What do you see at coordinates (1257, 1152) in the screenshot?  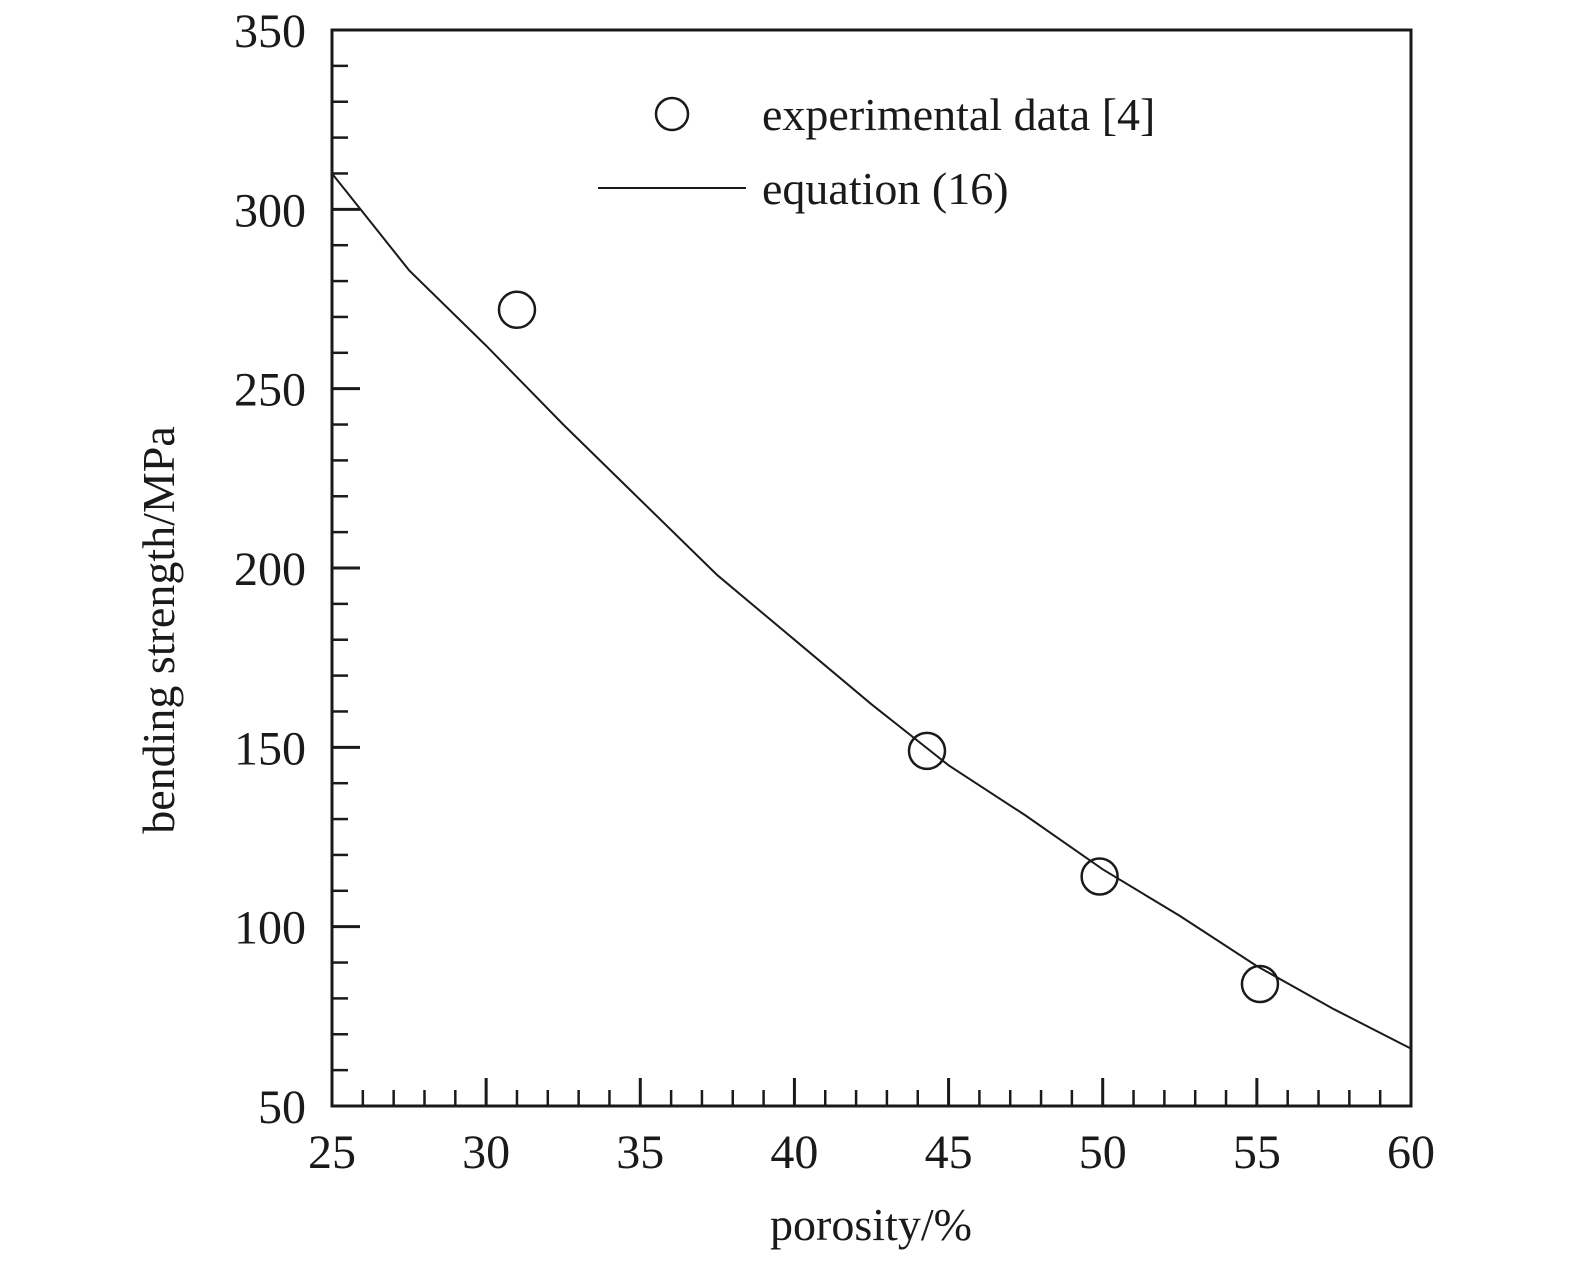 I see `x-tick-label: 55` at bounding box center [1257, 1152].